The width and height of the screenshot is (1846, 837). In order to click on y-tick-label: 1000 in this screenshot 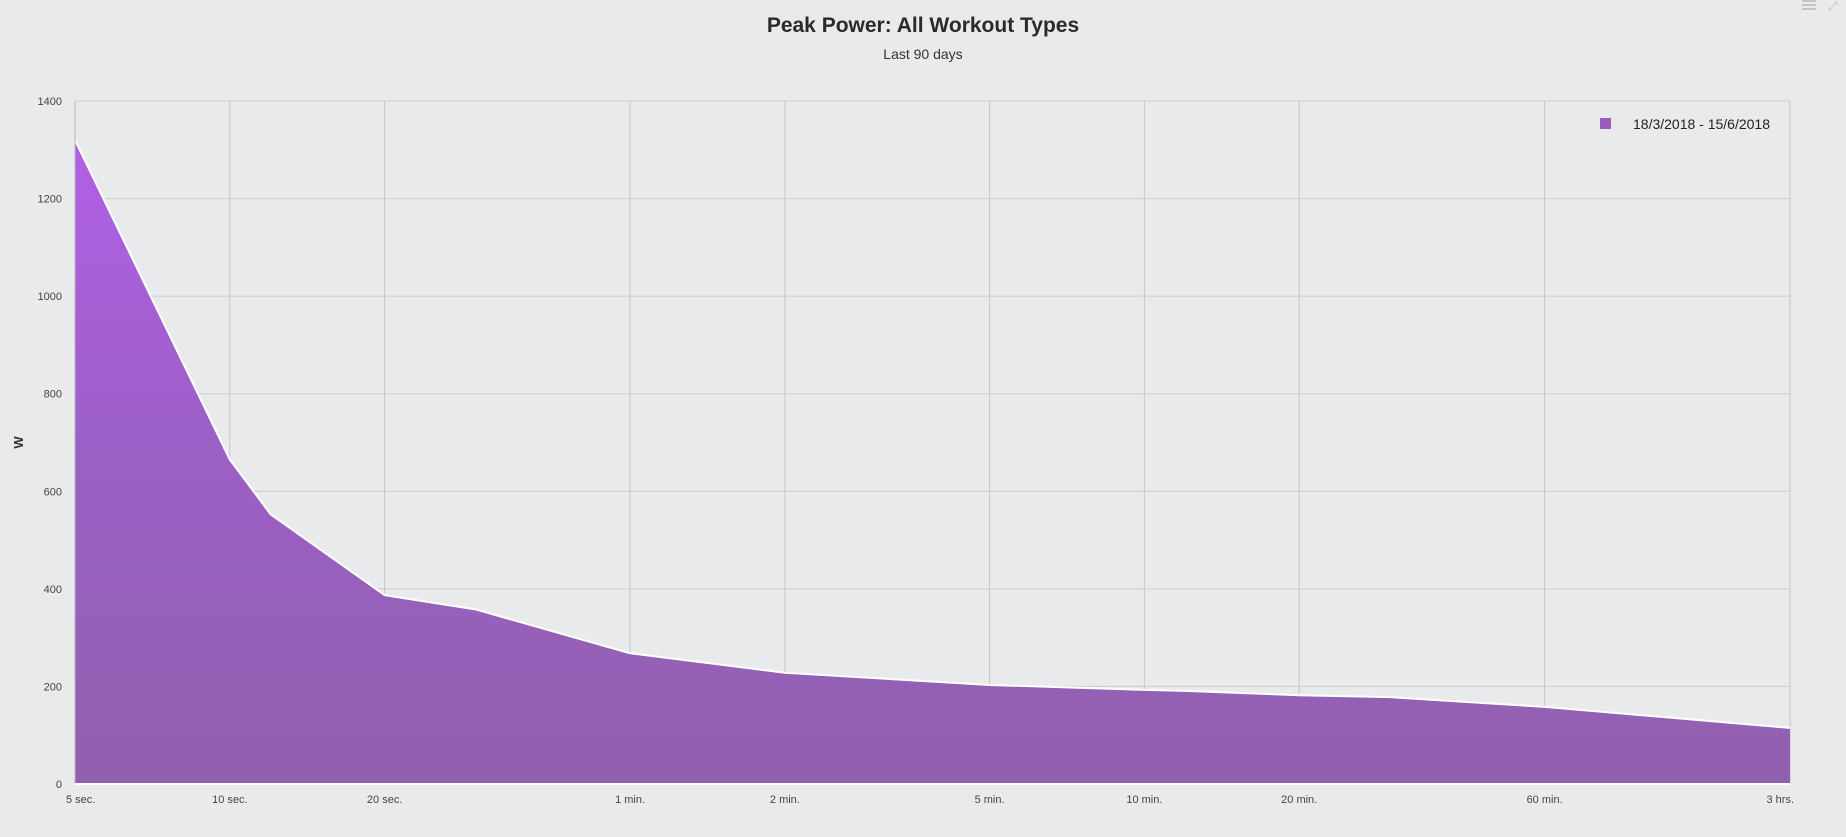, I will do `click(50, 297)`.